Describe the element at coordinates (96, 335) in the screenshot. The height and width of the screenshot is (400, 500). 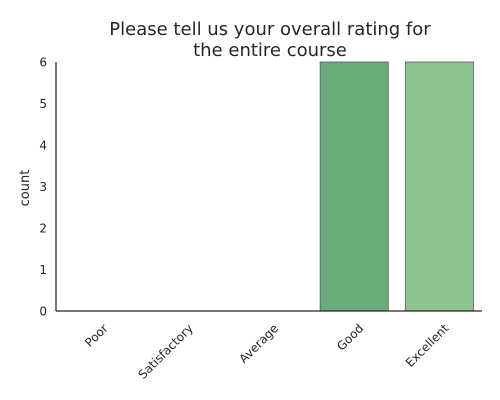
I see `x-tick-label-poor: Poor` at that location.